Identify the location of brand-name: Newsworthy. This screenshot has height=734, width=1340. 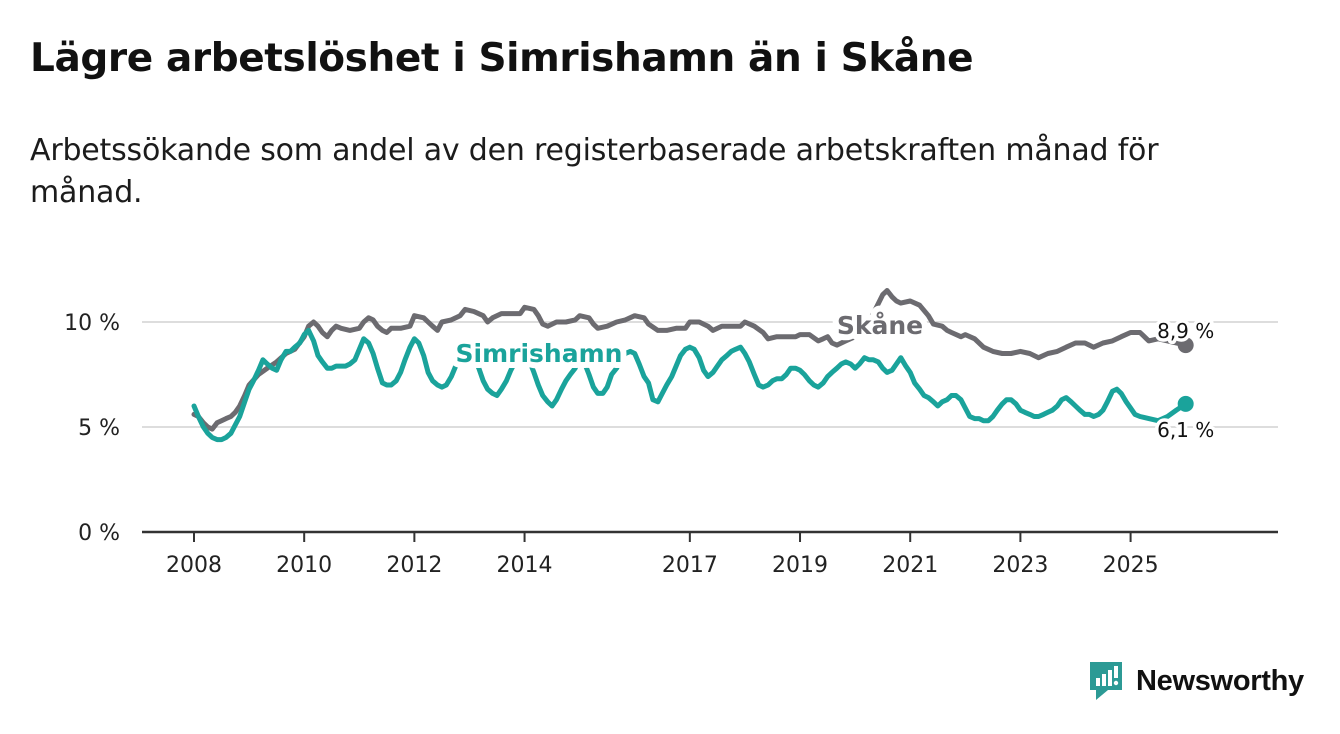
(1220, 680).